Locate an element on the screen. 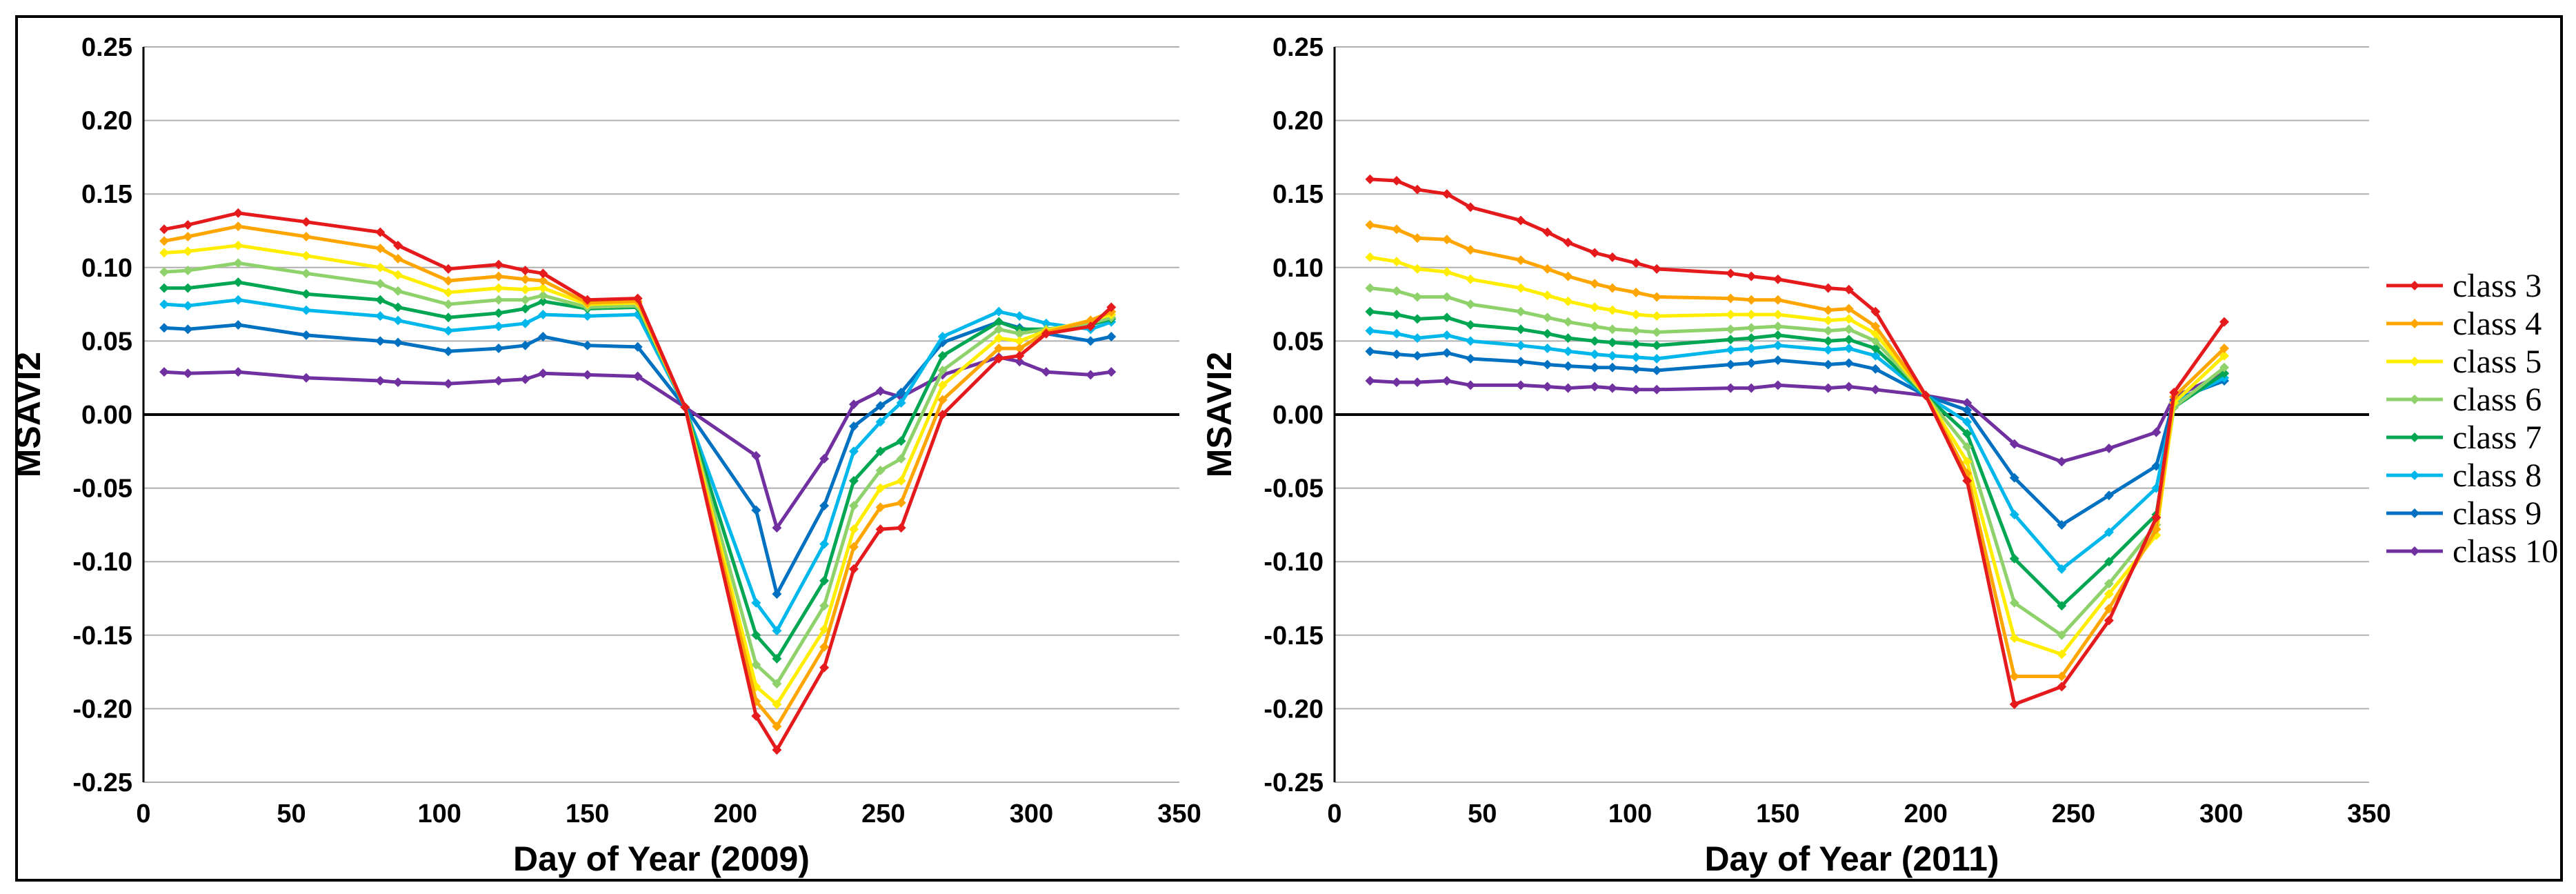  y-tick-label: -0.05 is located at coordinates (102, 489).